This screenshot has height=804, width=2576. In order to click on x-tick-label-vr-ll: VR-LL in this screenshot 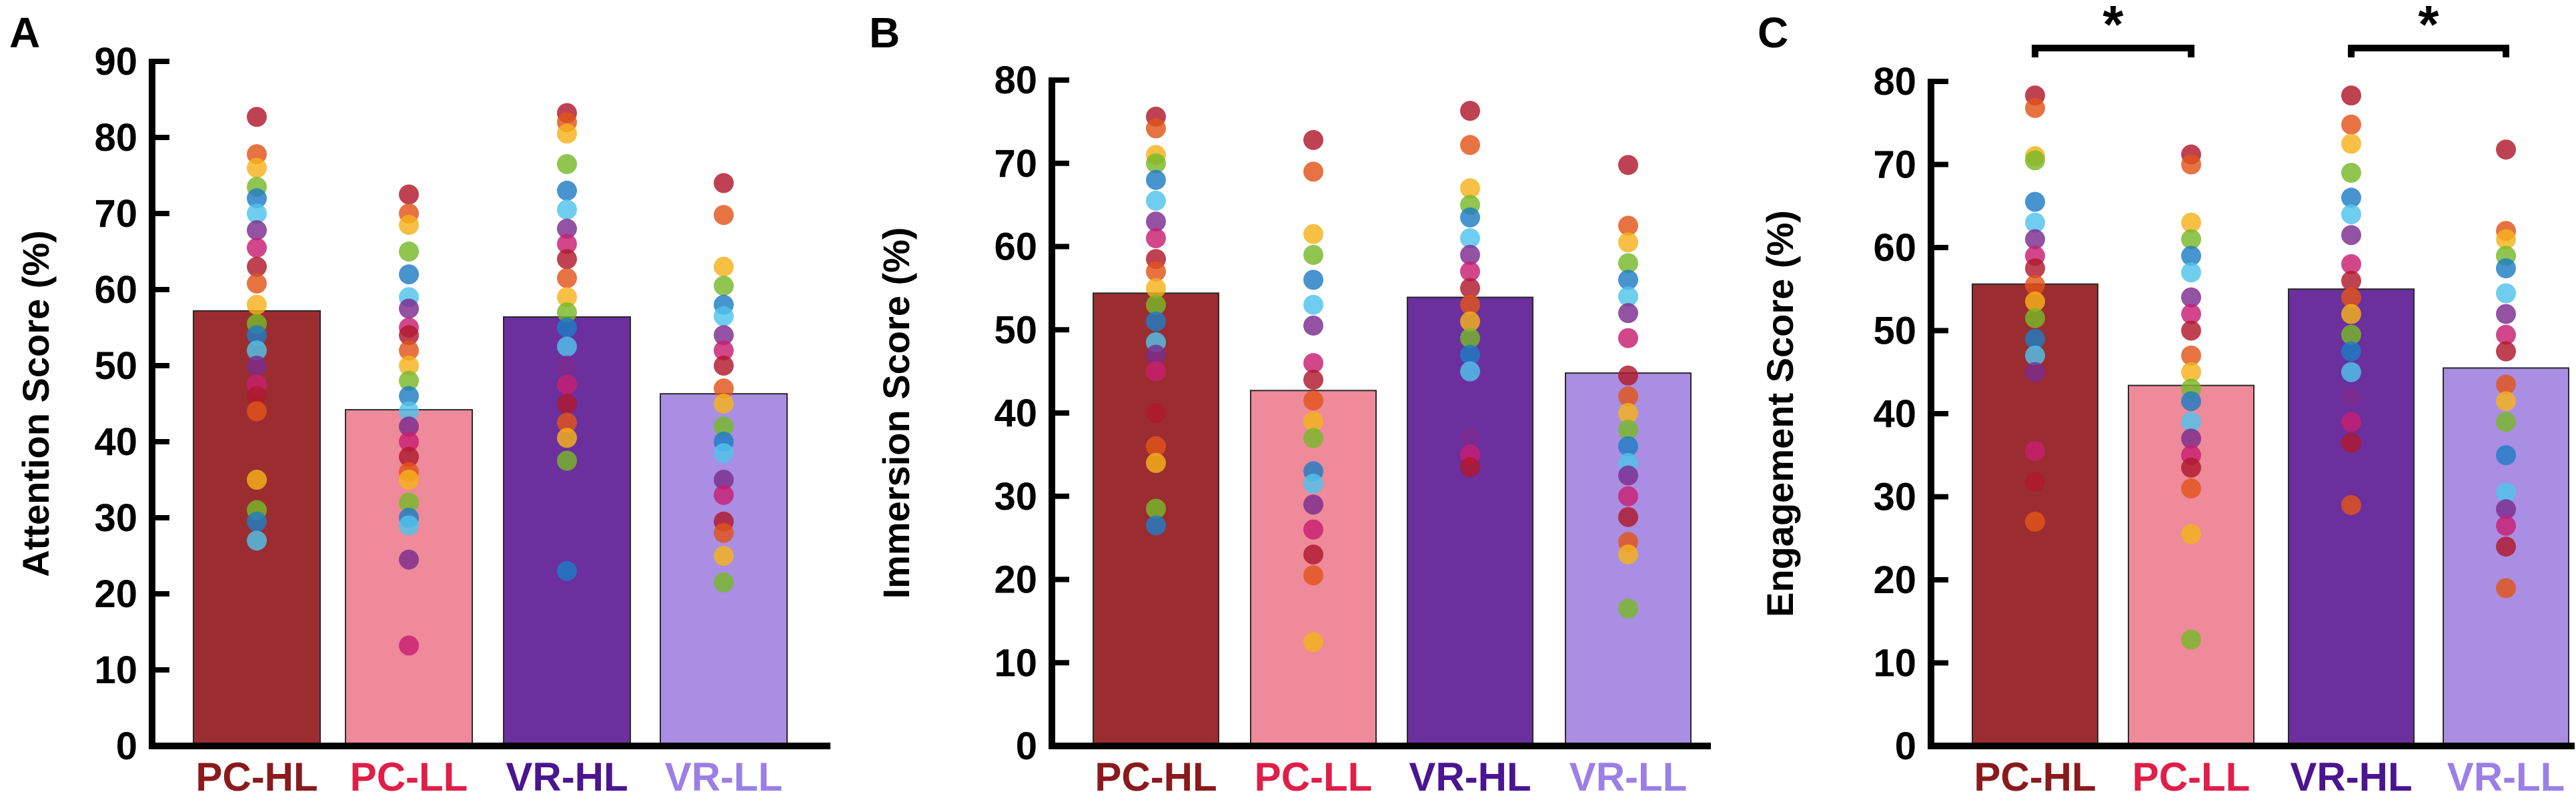, I will do `click(2506, 777)`.